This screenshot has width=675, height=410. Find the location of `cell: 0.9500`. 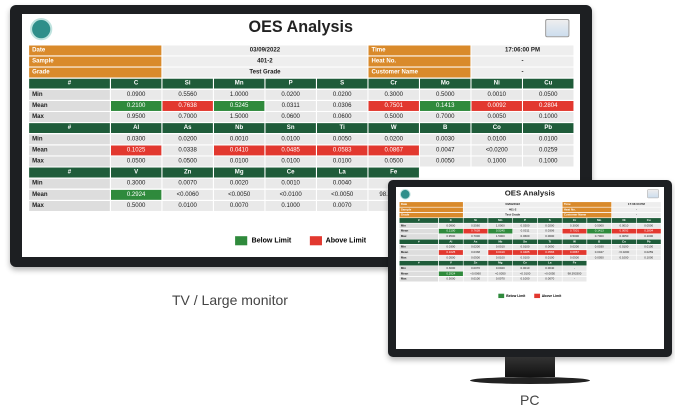

cell: 0.9500 is located at coordinates (136, 117).